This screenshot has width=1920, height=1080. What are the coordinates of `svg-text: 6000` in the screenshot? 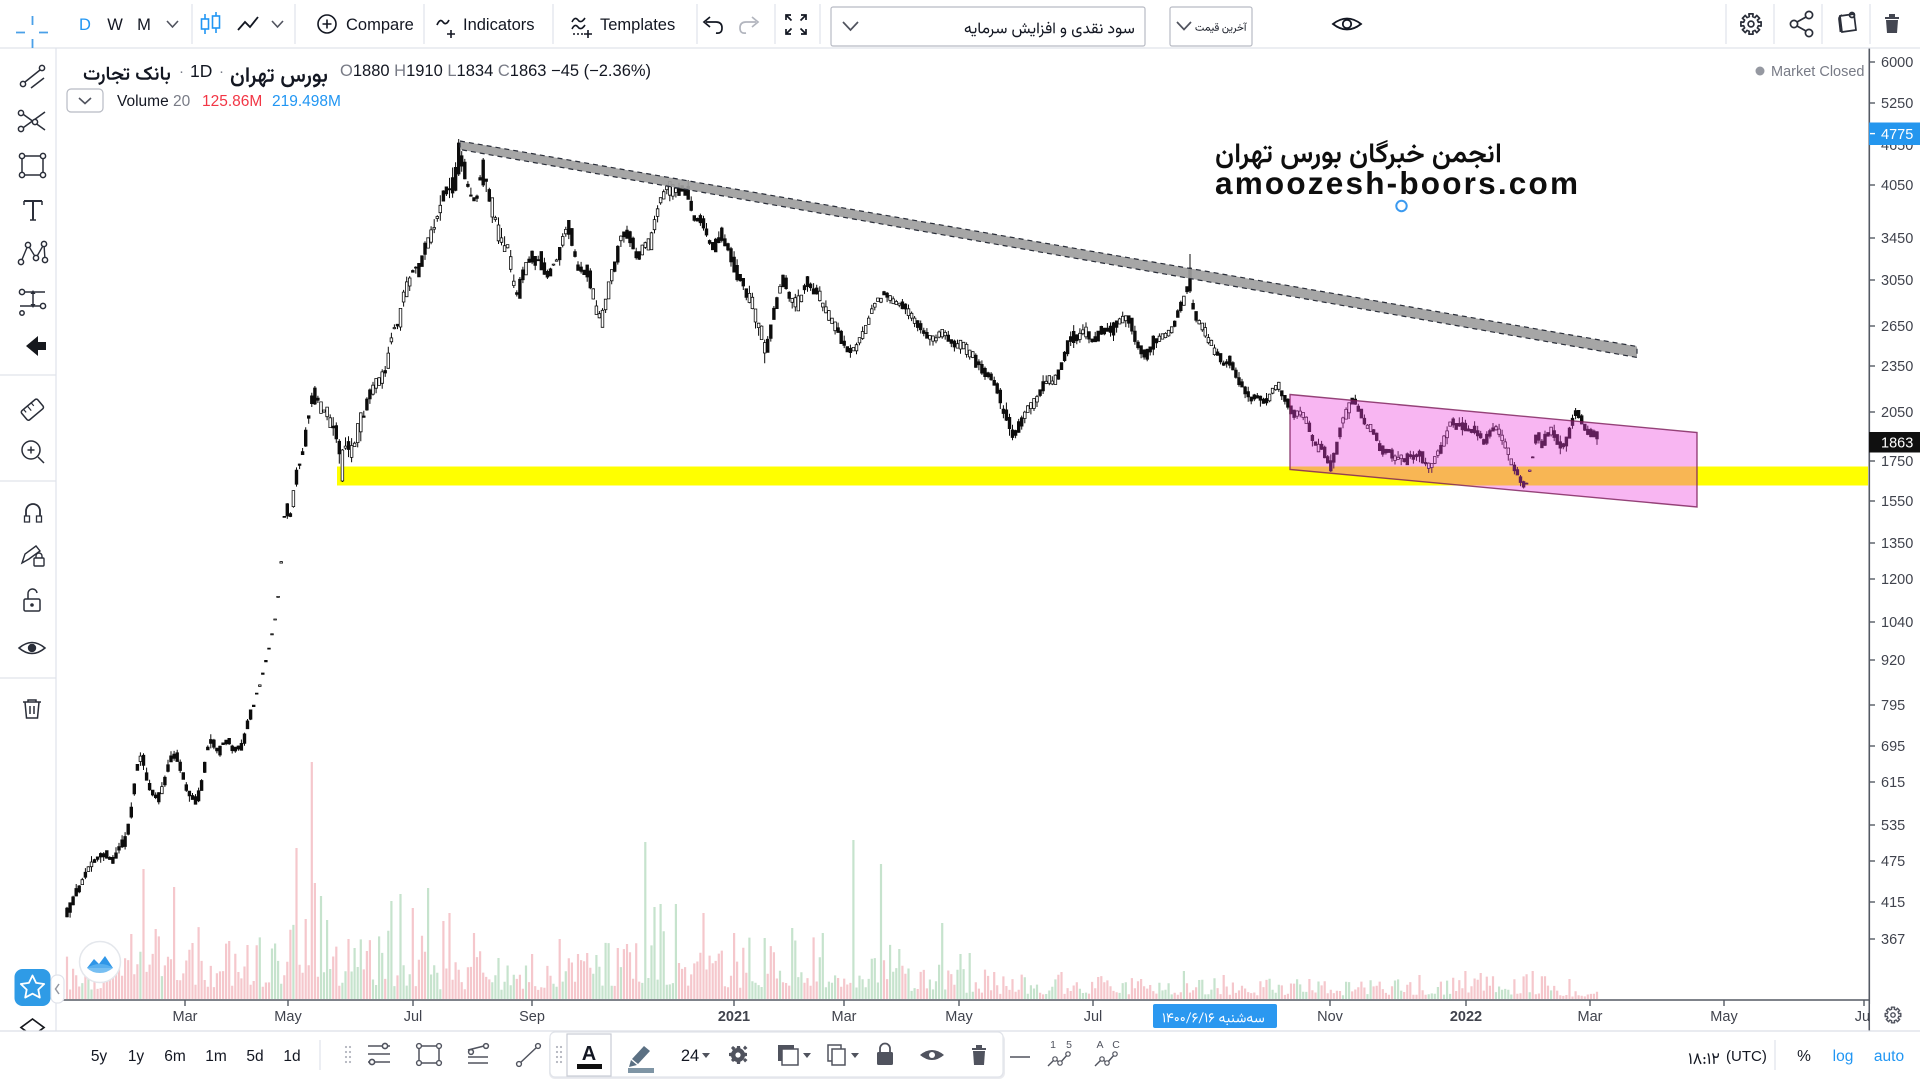 It's located at (1897, 63).